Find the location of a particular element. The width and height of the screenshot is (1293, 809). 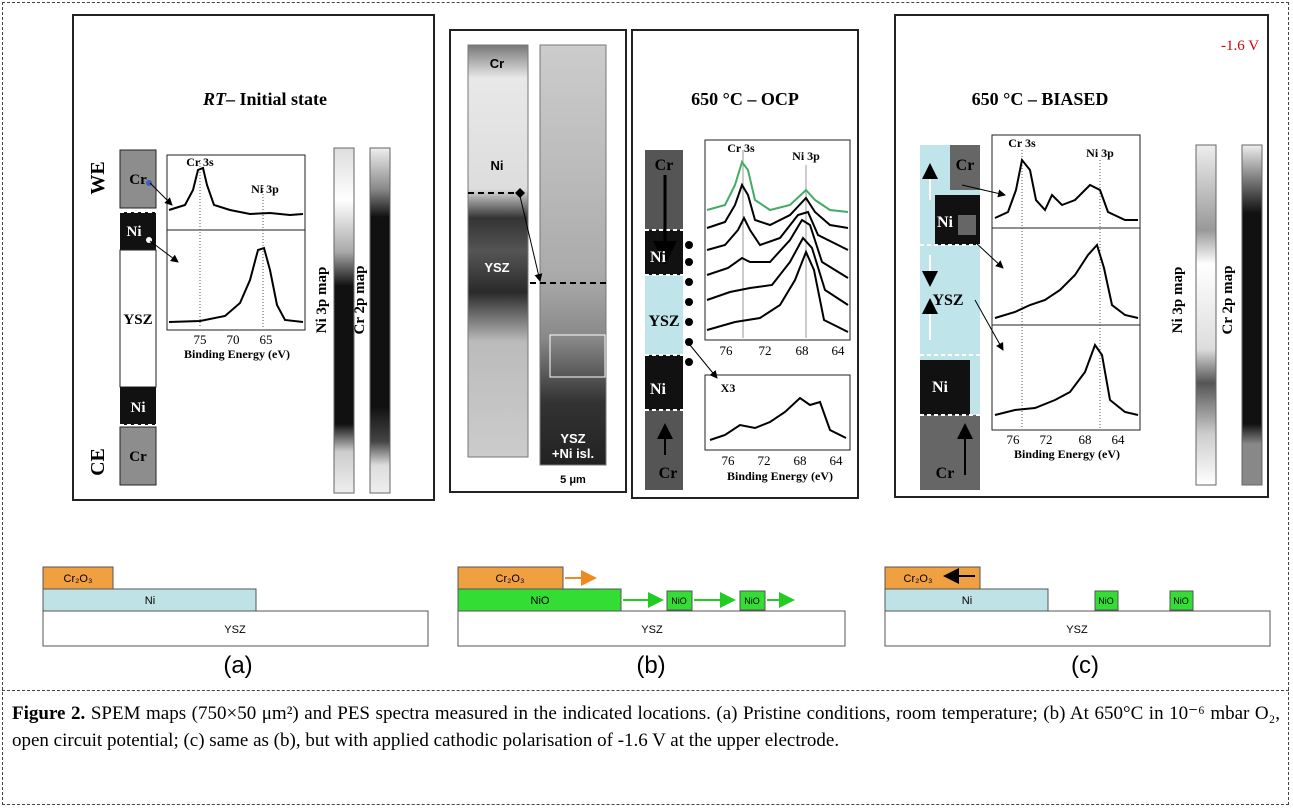

panel-label: (c) is located at coordinates (1085, 665).